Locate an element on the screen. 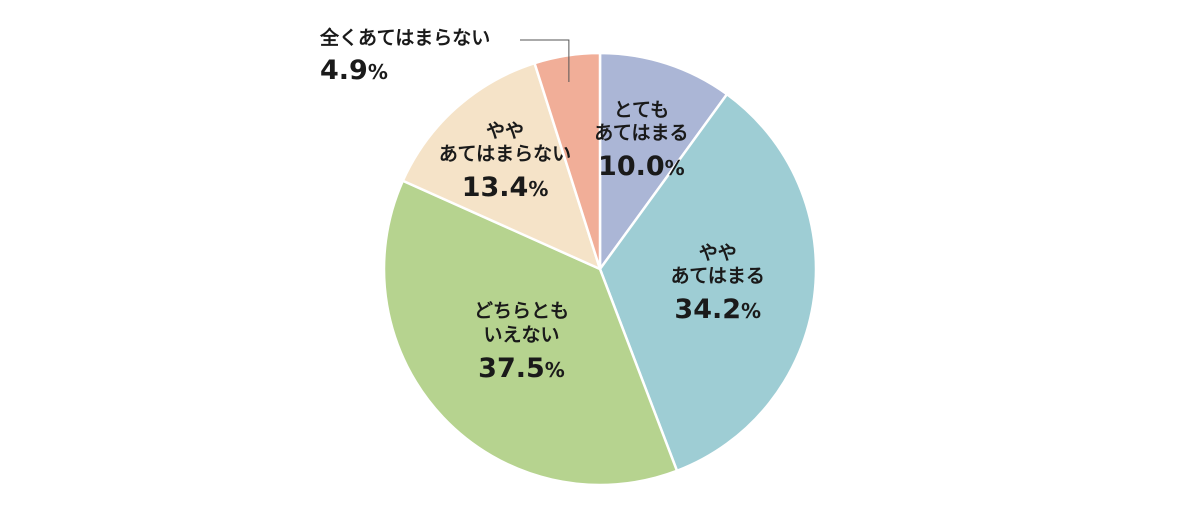 This screenshot has width=1200, height=530. slice-percent-label: 34.2% is located at coordinates (718, 310).